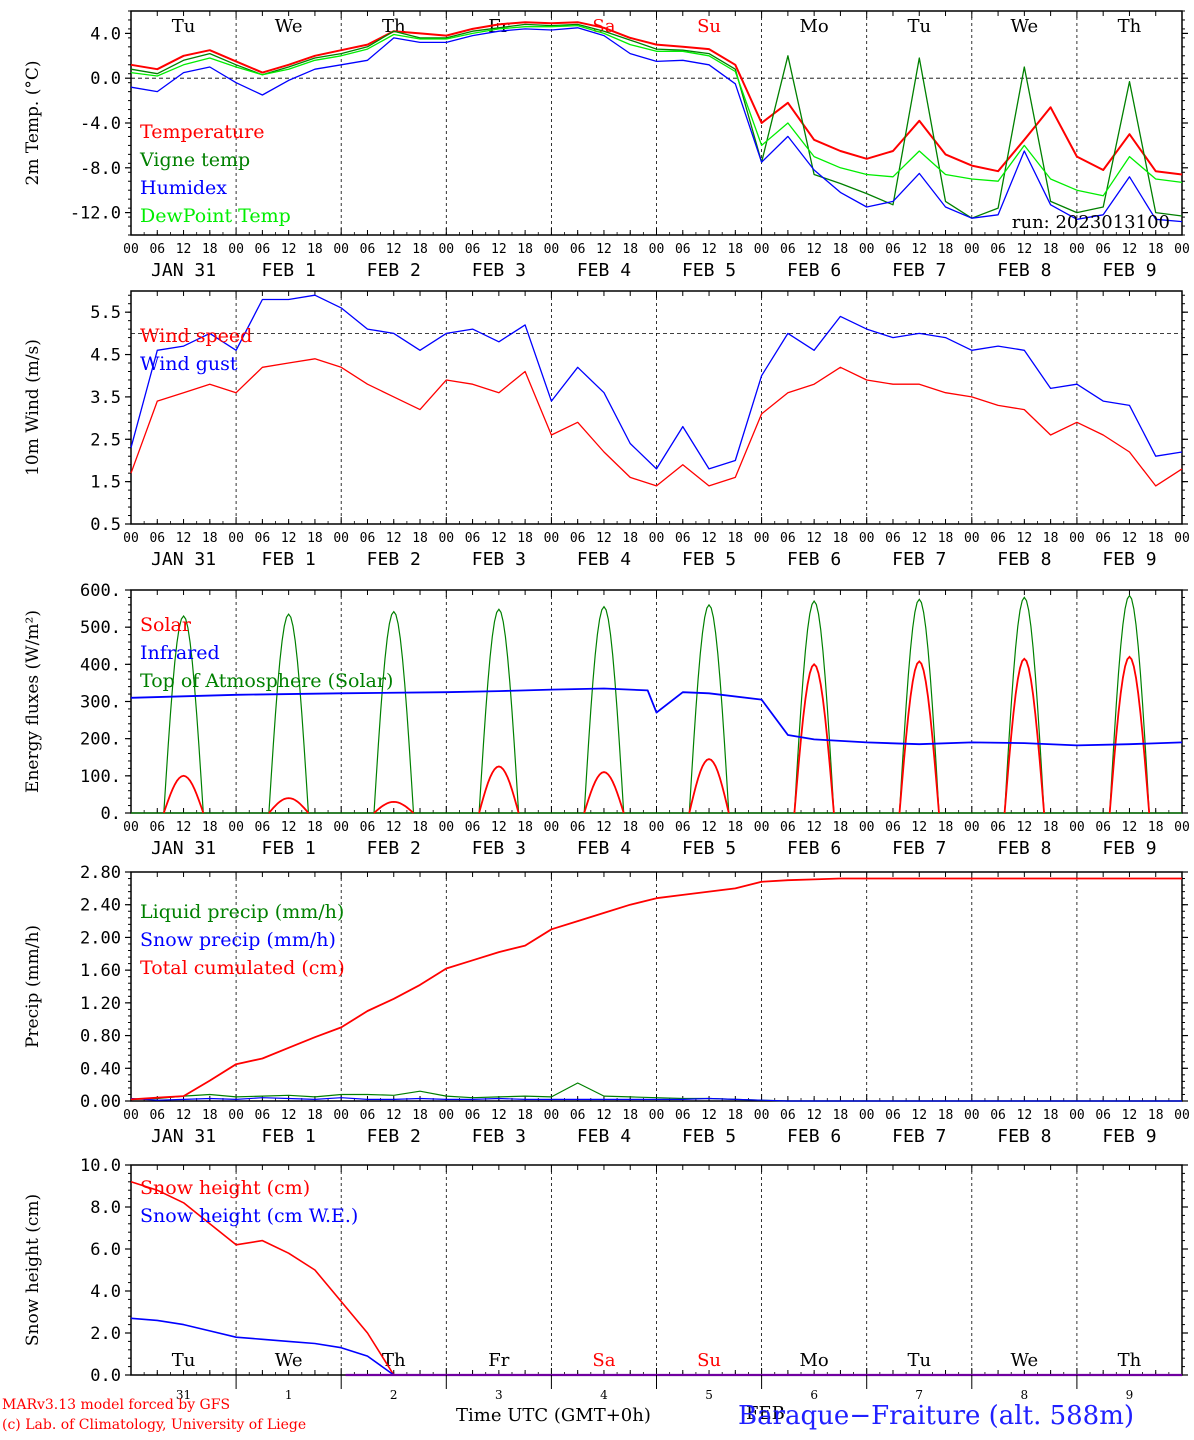 The height and width of the screenshot is (1440, 1194). Describe the element at coordinates (498, 1360) in the screenshot. I see `day-label: Fr` at that location.